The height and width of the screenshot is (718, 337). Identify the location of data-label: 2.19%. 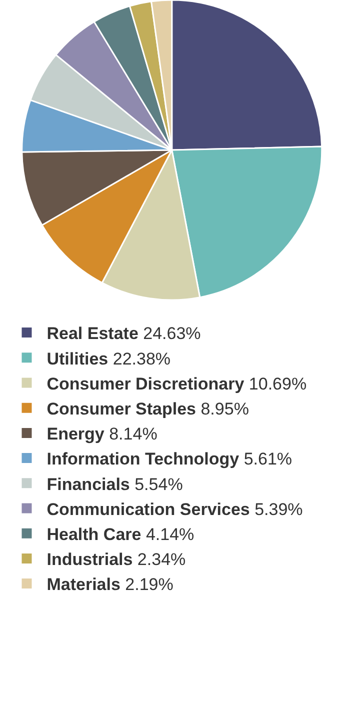
(149, 584).